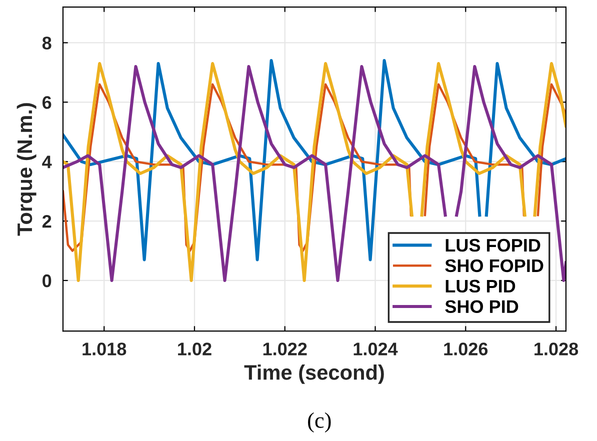 Image resolution: width=597 pixels, height=441 pixels. Describe the element at coordinates (104, 349) in the screenshot. I see `x-tick-label: 1.018` at that location.